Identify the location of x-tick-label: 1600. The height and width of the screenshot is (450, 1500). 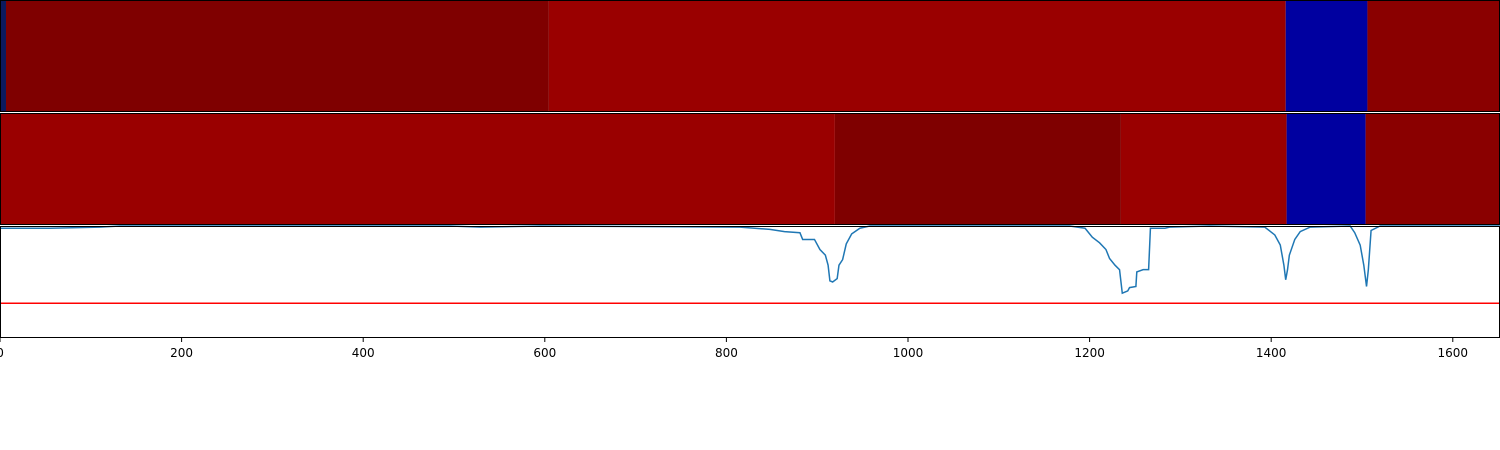
(1453, 353).